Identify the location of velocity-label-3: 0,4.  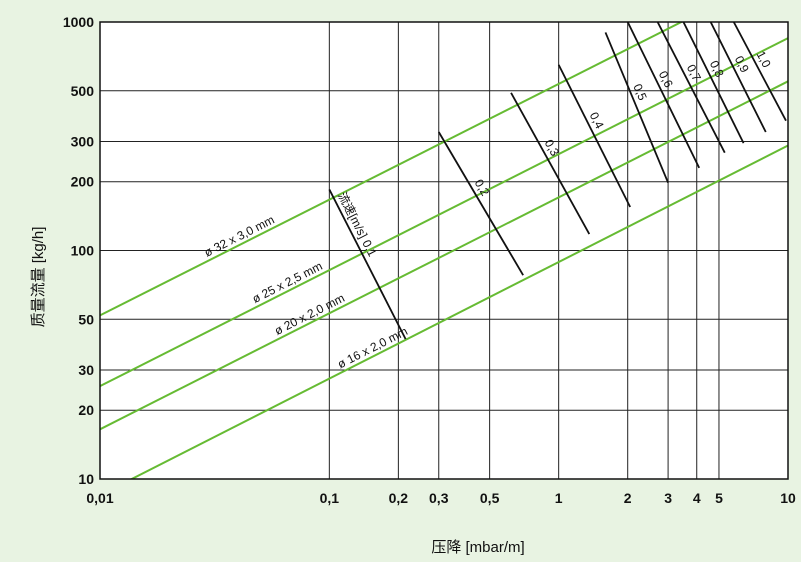
(597, 120).